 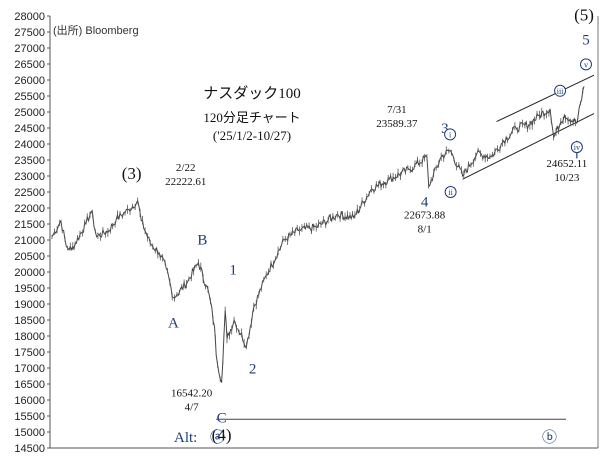 I want to click on y-tick-label: 21500, so click(x=29, y=225).